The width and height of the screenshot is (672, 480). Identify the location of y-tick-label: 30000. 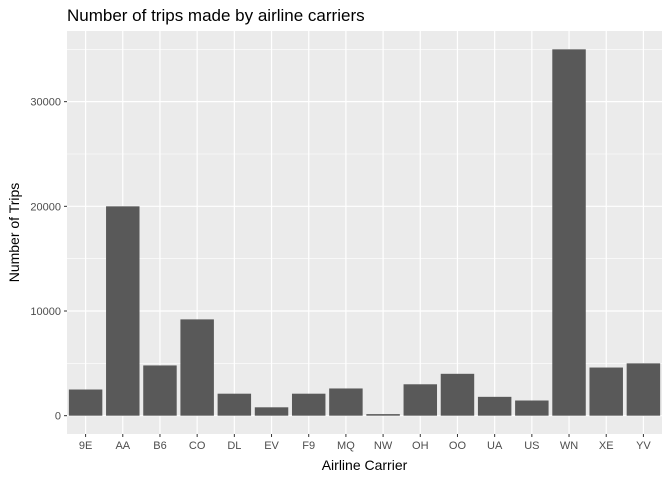
(45, 103).